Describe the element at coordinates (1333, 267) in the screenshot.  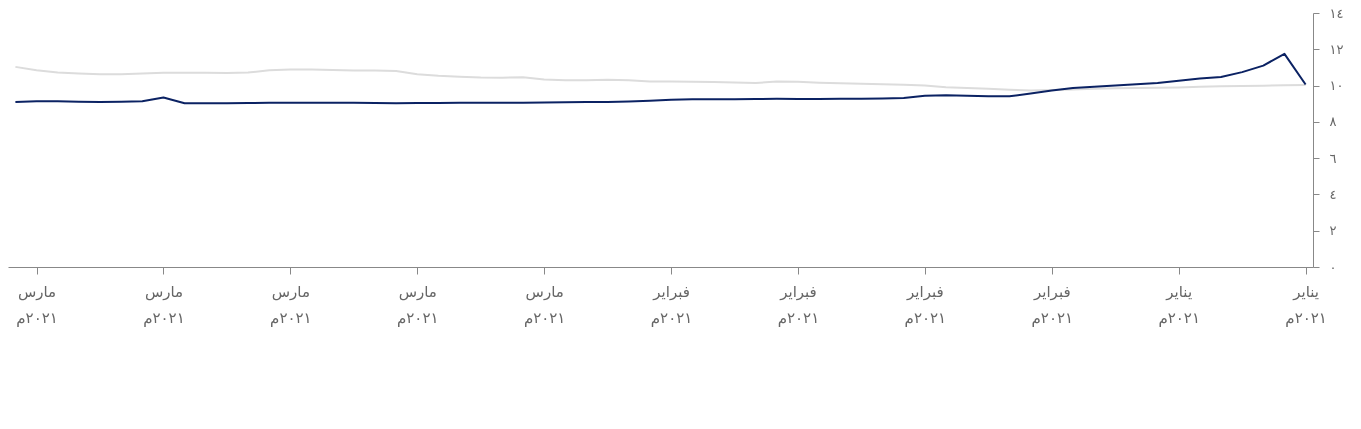
I see `y-tick-label: ٠` at that location.